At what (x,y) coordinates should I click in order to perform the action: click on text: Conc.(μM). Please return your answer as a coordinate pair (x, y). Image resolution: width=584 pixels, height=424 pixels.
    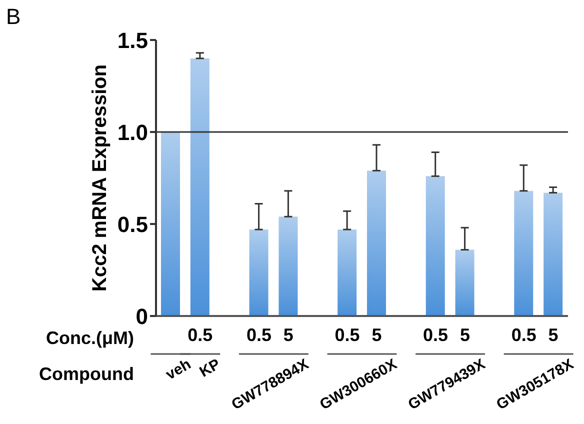
    Looking at the image, I should click on (90, 338).